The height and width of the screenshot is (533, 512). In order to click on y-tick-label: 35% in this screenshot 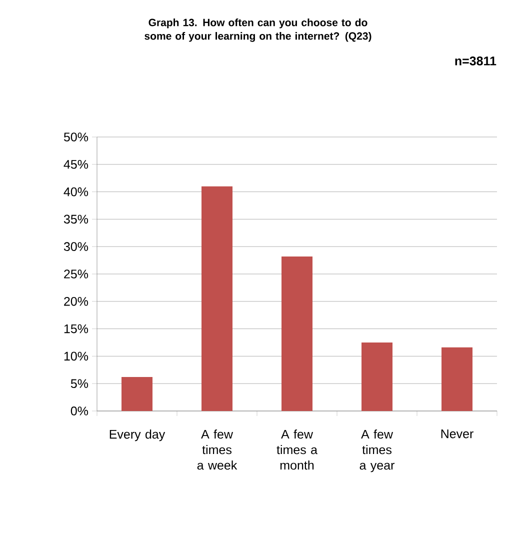, I will do `click(76, 219)`.